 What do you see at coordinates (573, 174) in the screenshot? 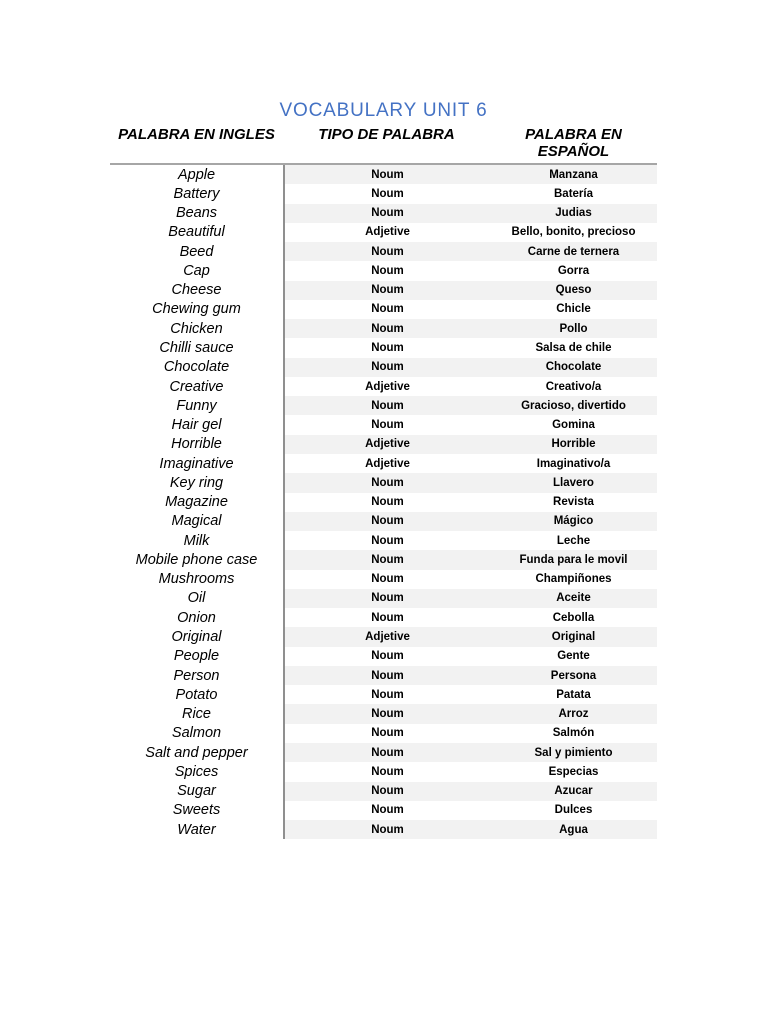
I see `cell-spanish-word: Manzana` at bounding box center [573, 174].